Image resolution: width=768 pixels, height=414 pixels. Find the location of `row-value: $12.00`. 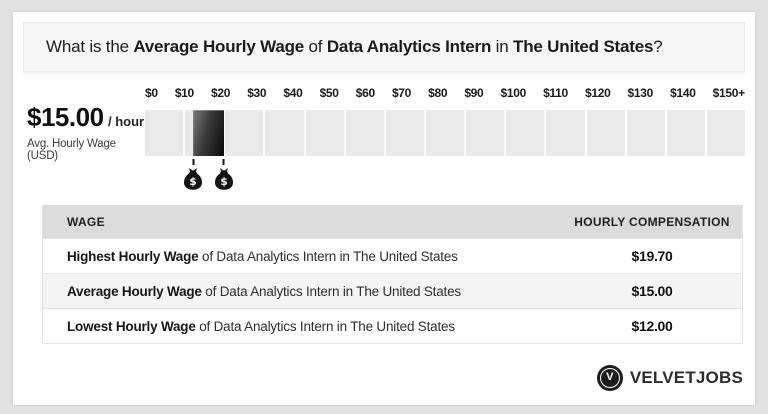

row-value: $12.00 is located at coordinates (652, 326).